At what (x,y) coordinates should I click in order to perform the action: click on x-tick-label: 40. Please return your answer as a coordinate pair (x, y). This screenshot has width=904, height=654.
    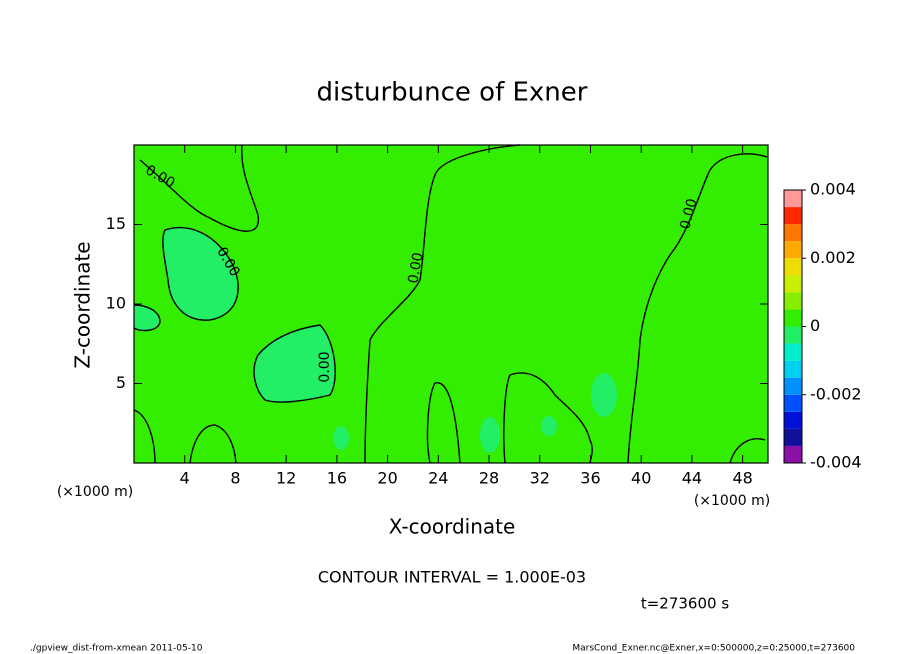
    Looking at the image, I should click on (641, 478).